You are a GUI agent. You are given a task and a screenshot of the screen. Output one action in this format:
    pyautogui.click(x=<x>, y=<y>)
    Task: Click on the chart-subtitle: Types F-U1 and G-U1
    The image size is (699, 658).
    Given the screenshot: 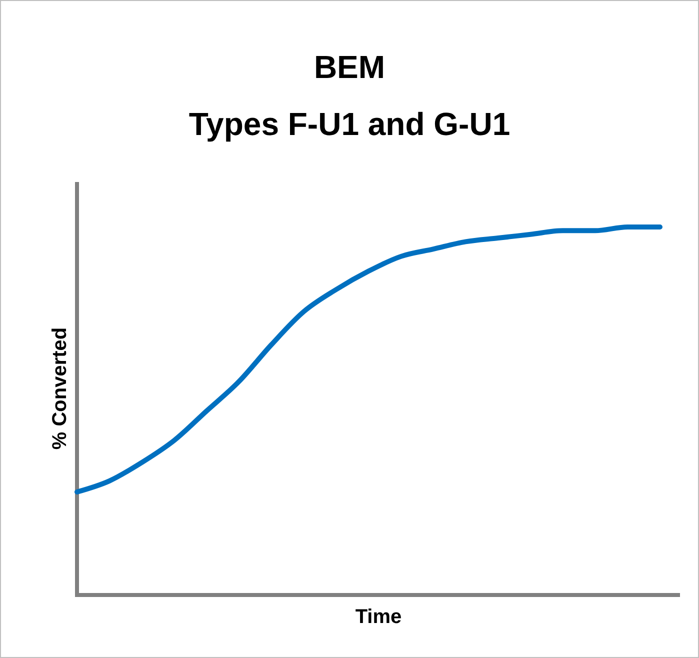 What is the action you would take?
    pyautogui.click(x=349, y=124)
    